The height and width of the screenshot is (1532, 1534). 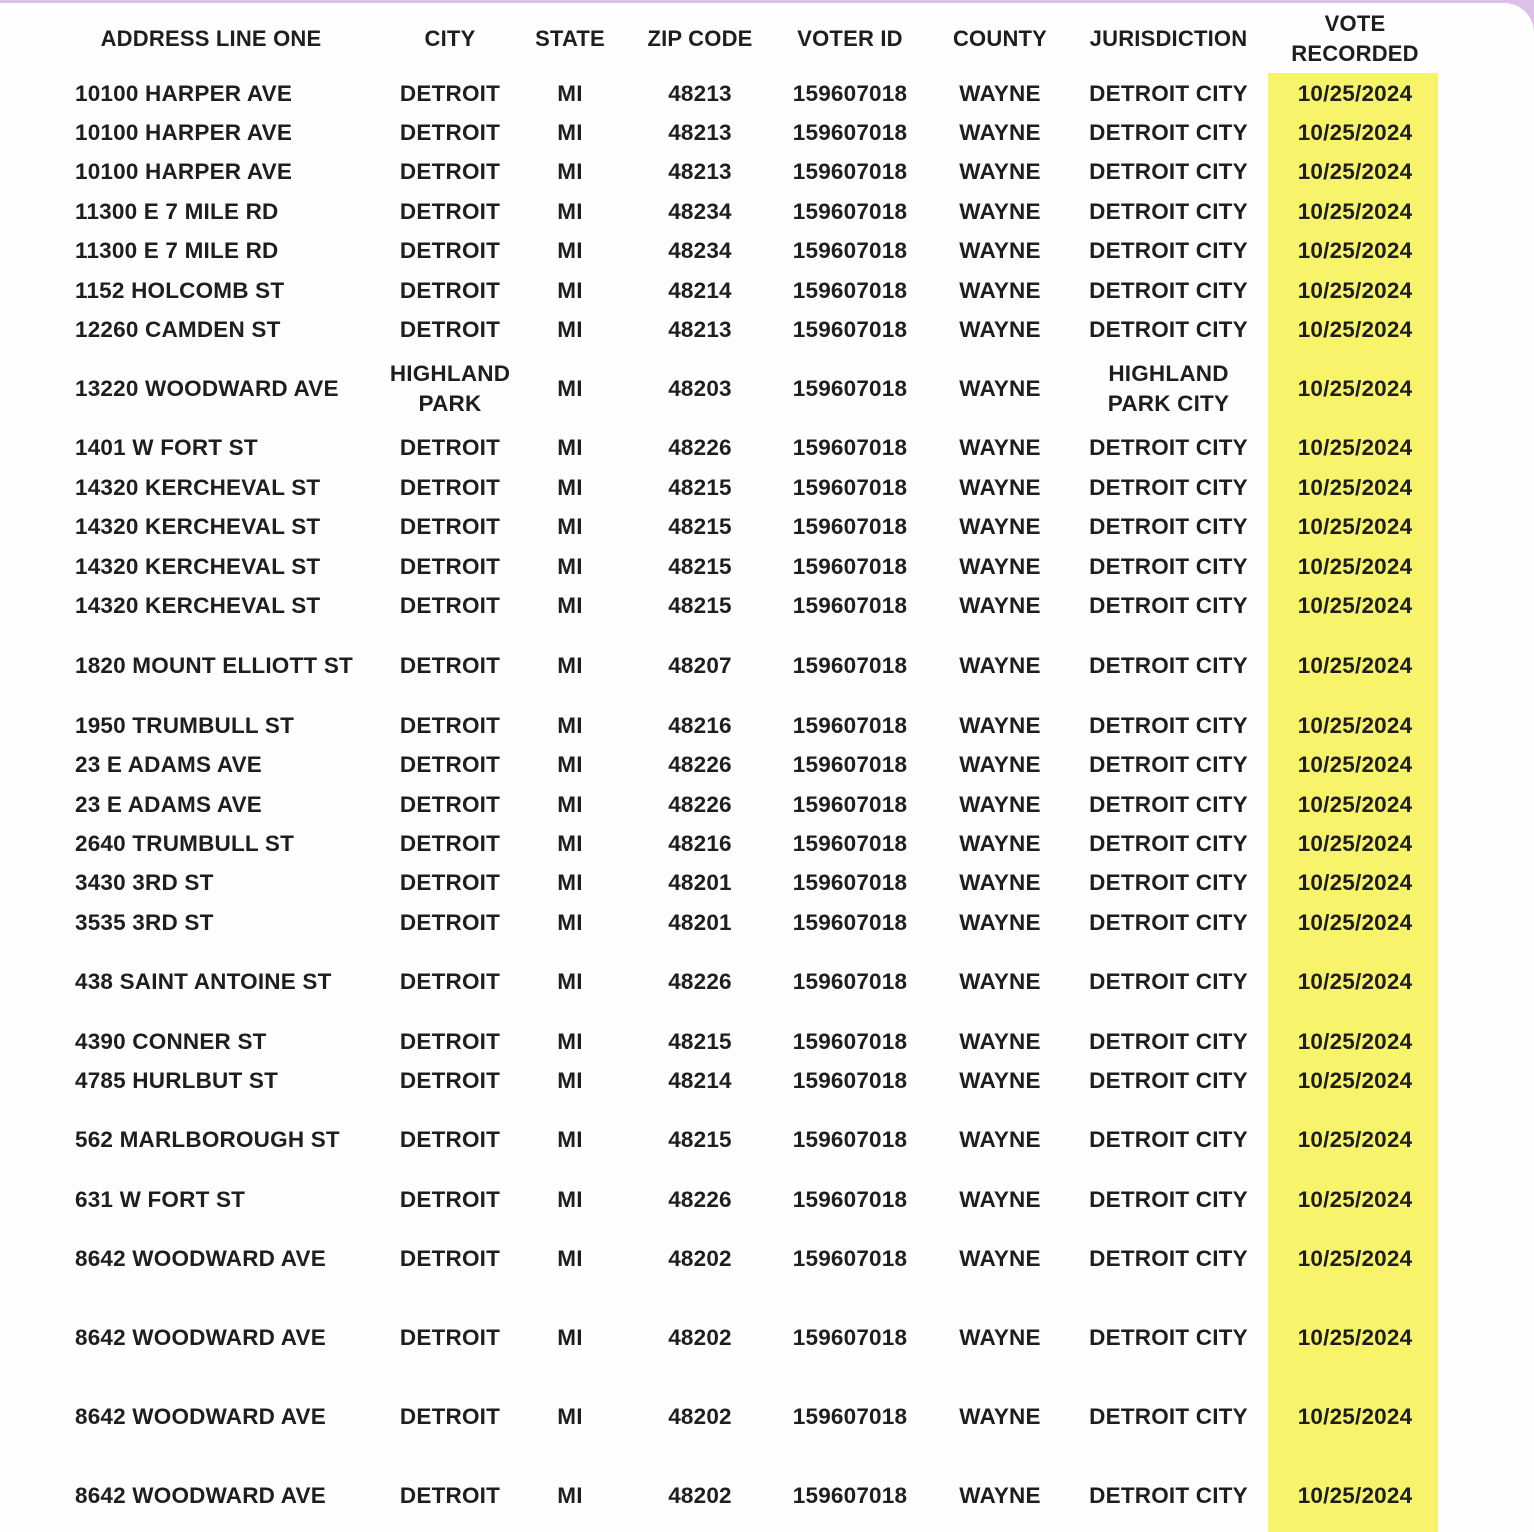 I want to click on cell-address: 23 E ADAMS AVE, so click(x=169, y=804).